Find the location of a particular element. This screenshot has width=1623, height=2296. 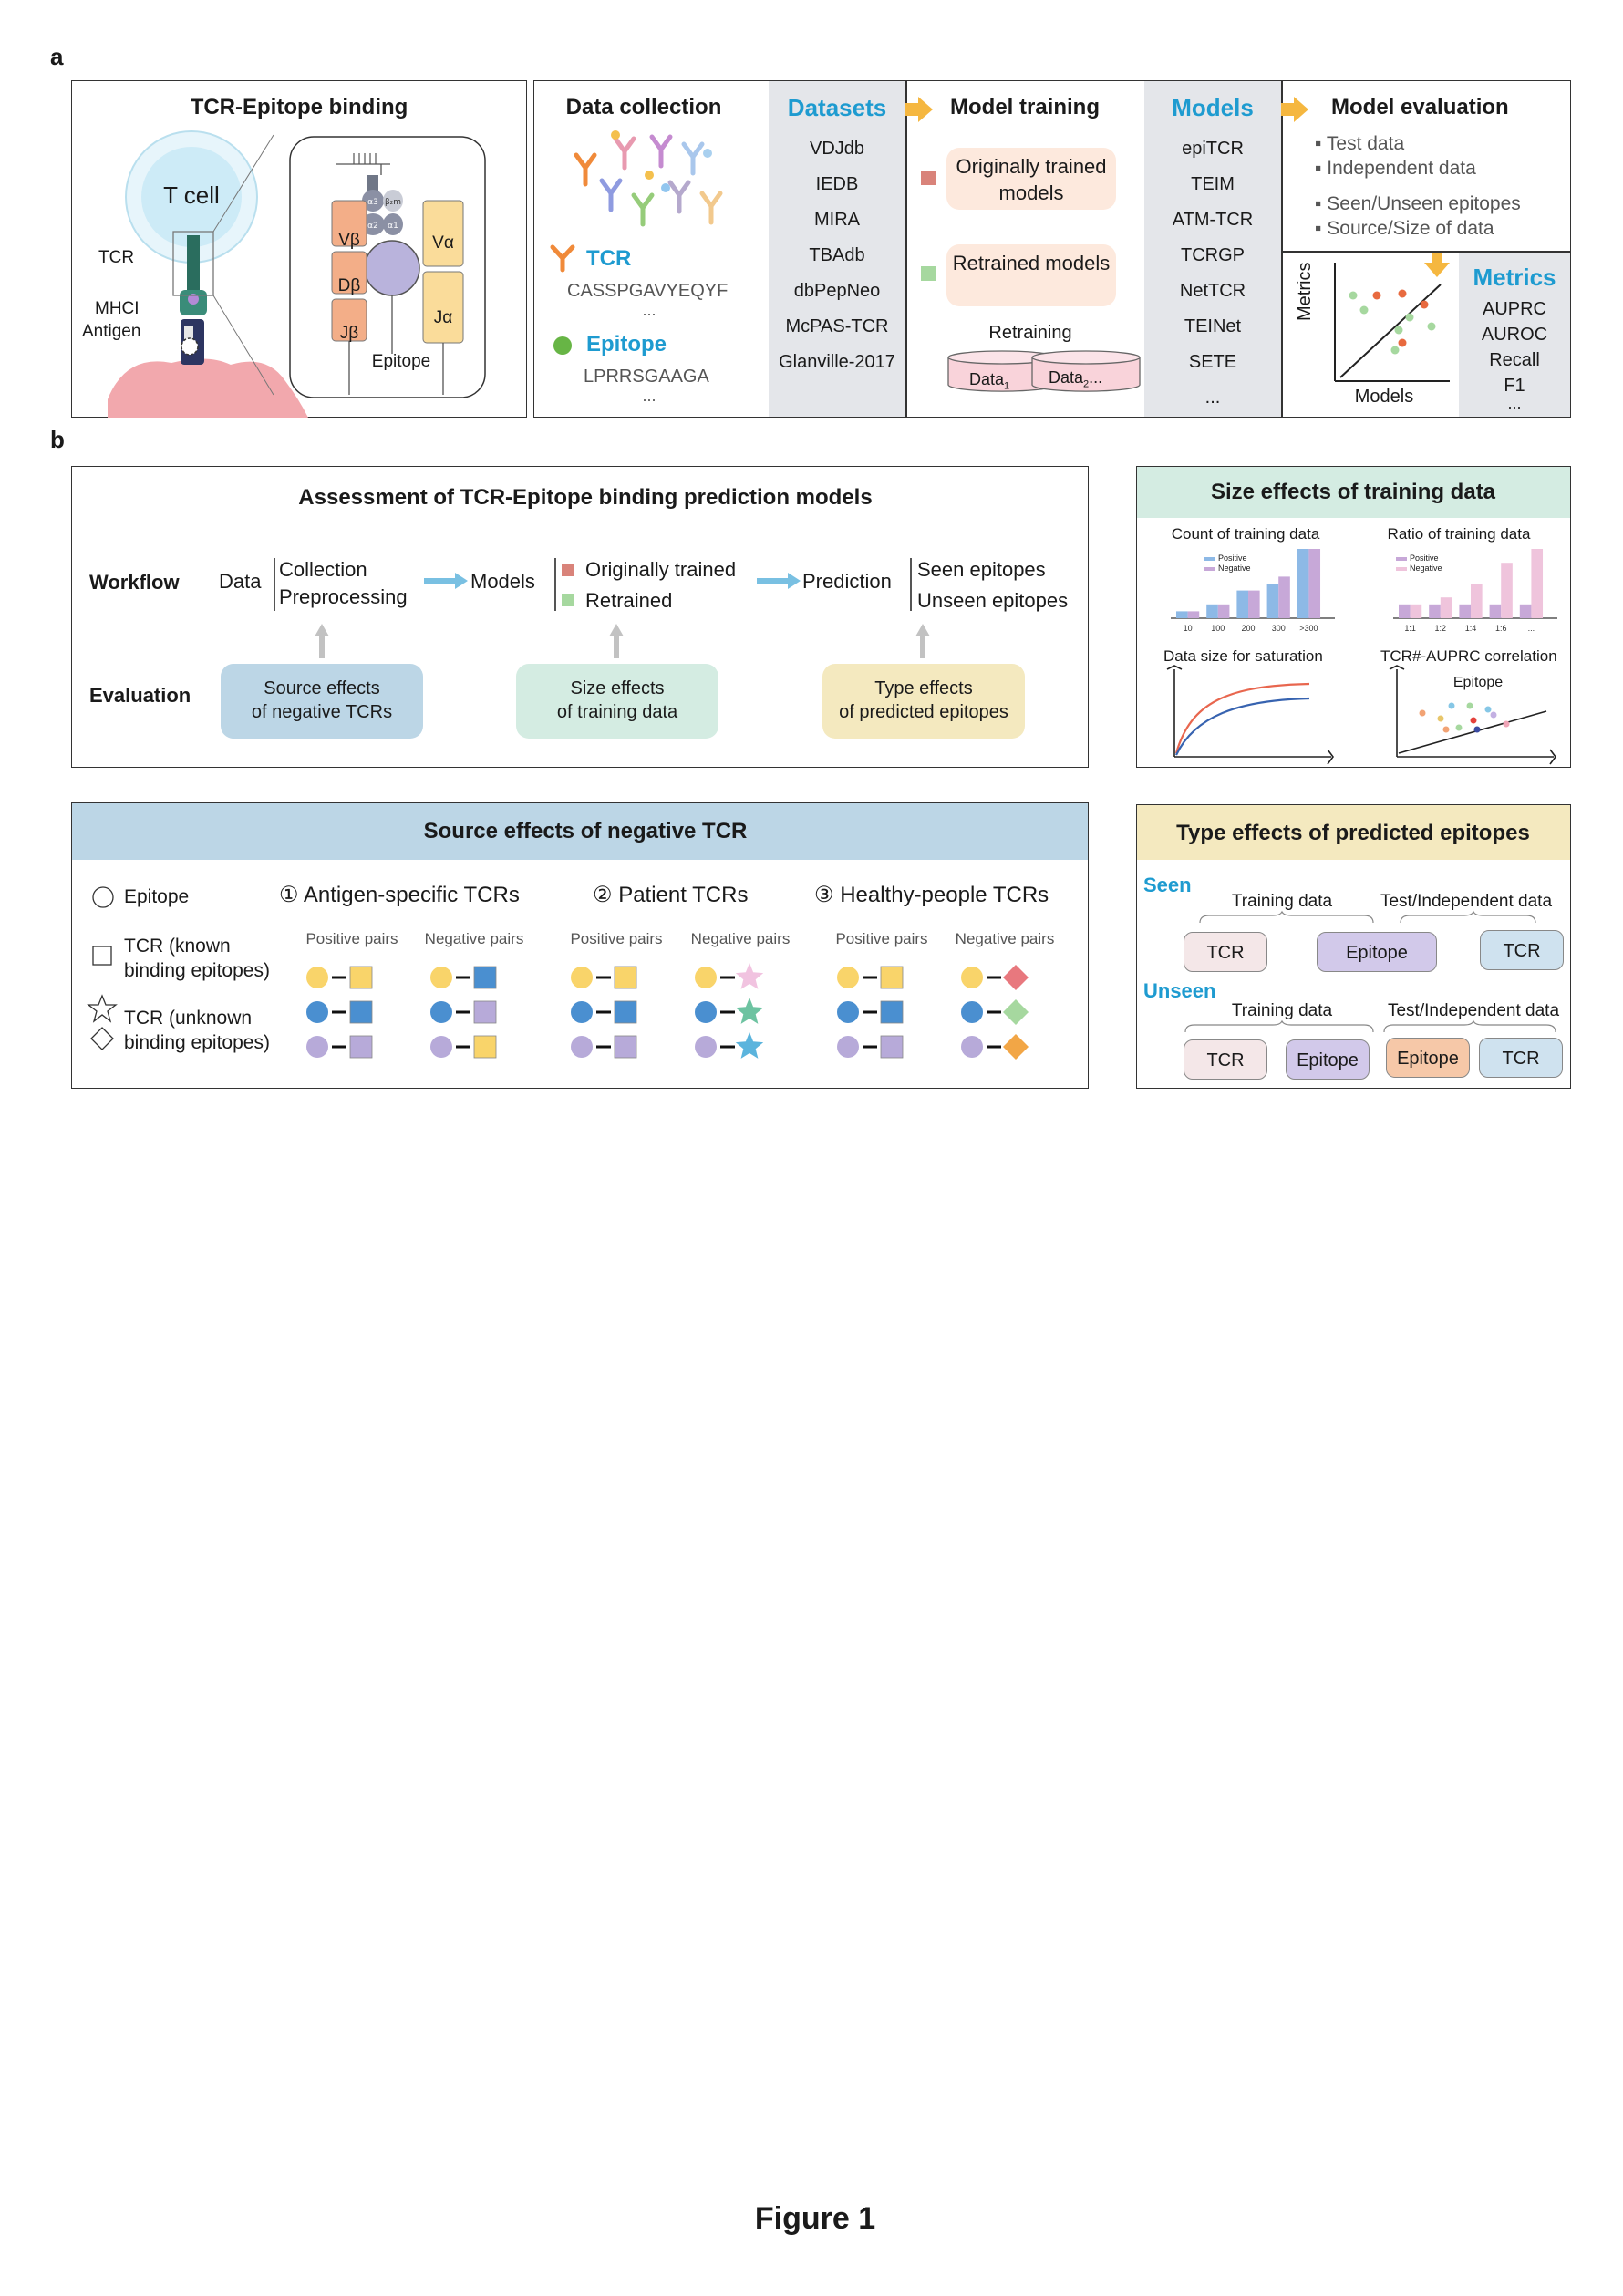

evaluation-bullet: ▪ Seen/Unseen epitopes is located at coordinates (1418, 203).